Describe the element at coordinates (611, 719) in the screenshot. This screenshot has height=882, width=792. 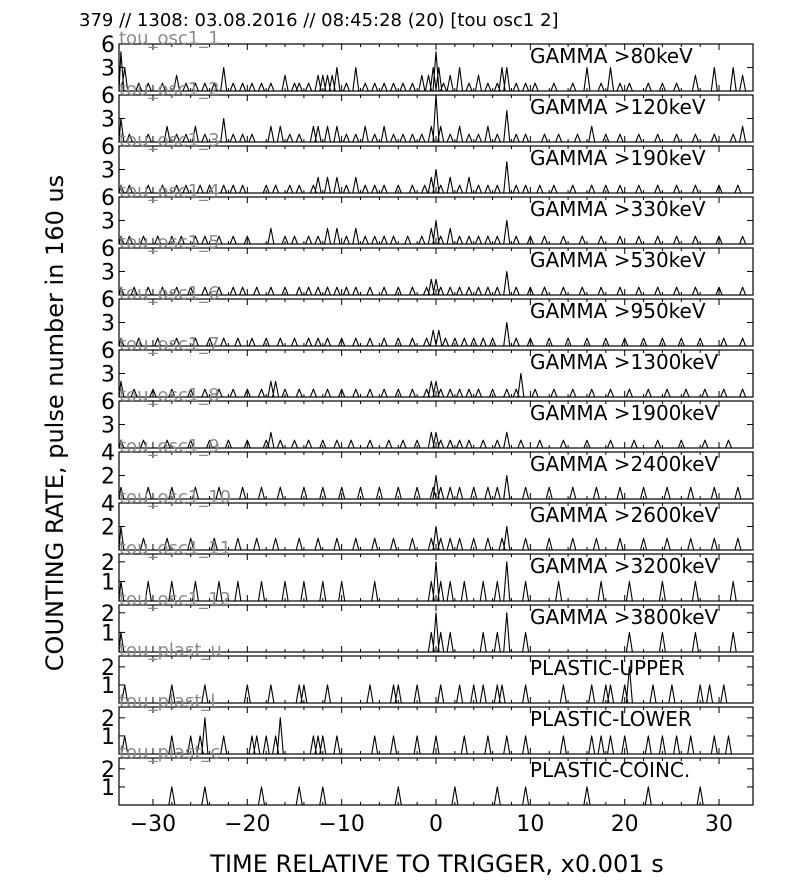
I see `panel-label: PLASTIC-LOWER` at that location.